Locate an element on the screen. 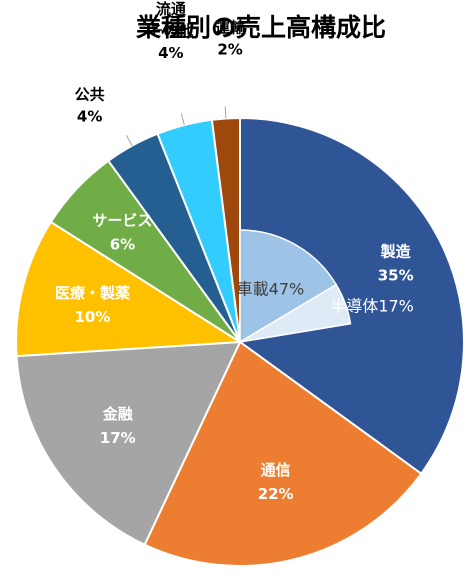 The height and width of the screenshot is (578, 472). slice-label-value-0: 35% is located at coordinates (396, 276).